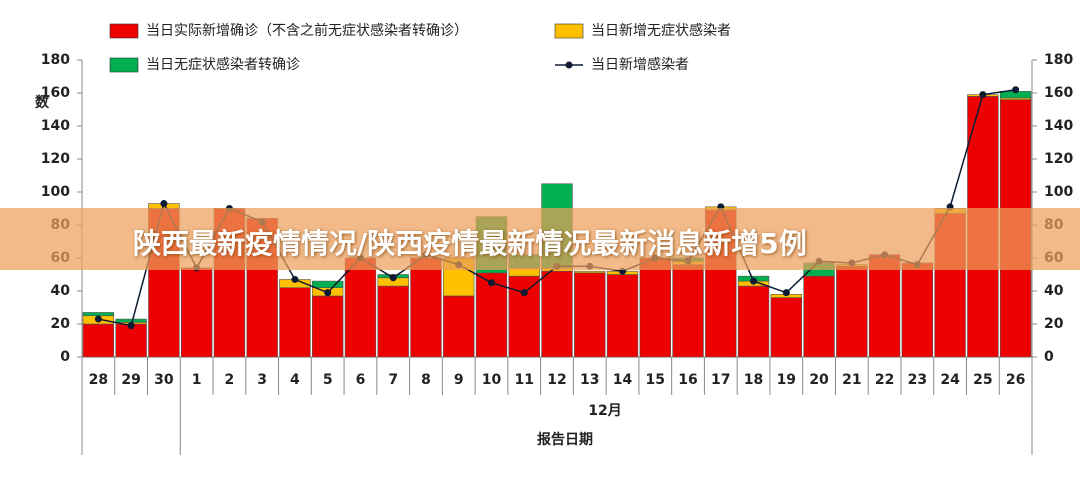 This screenshot has width=1080, height=480. Describe the element at coordinates (589, 380) in the screenshot. I see `x-tick-label: 13` at that location.